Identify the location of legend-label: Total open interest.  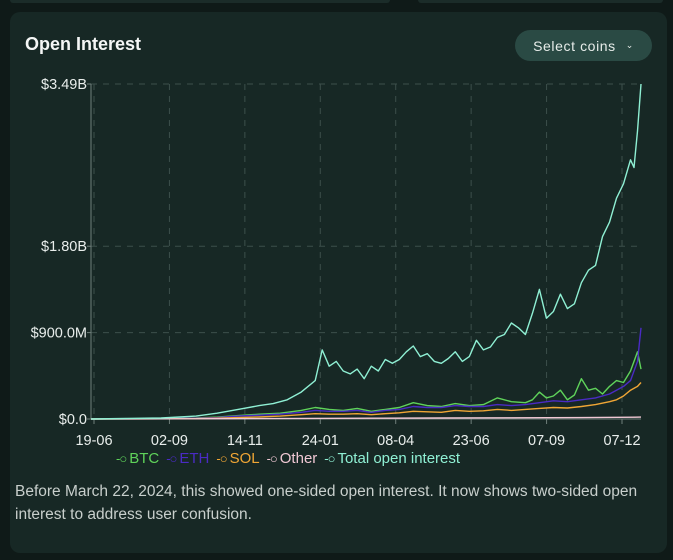
(399, 458).